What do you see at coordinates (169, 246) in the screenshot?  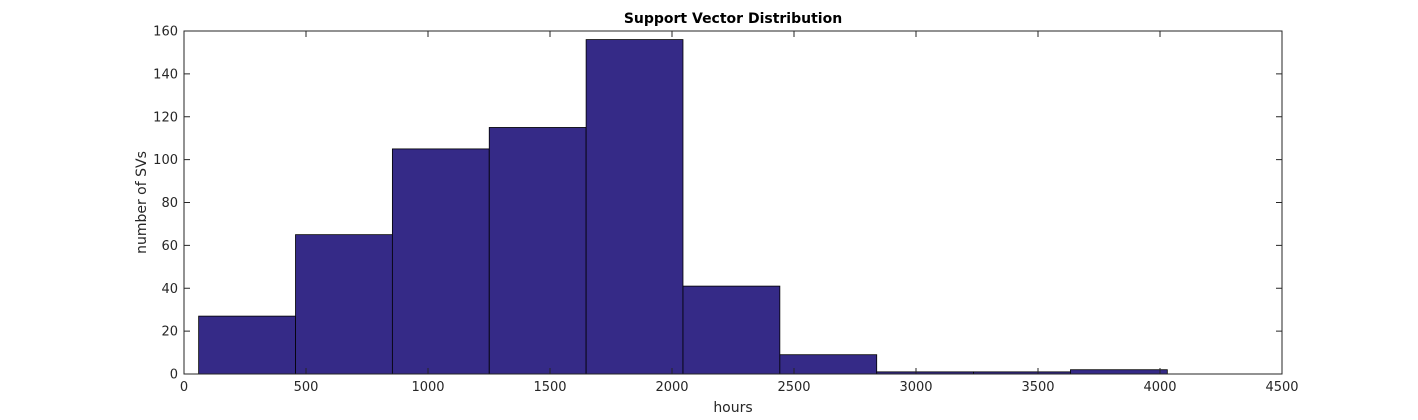 I see `y-tick-label: 60` at bounding box center [169, 246].